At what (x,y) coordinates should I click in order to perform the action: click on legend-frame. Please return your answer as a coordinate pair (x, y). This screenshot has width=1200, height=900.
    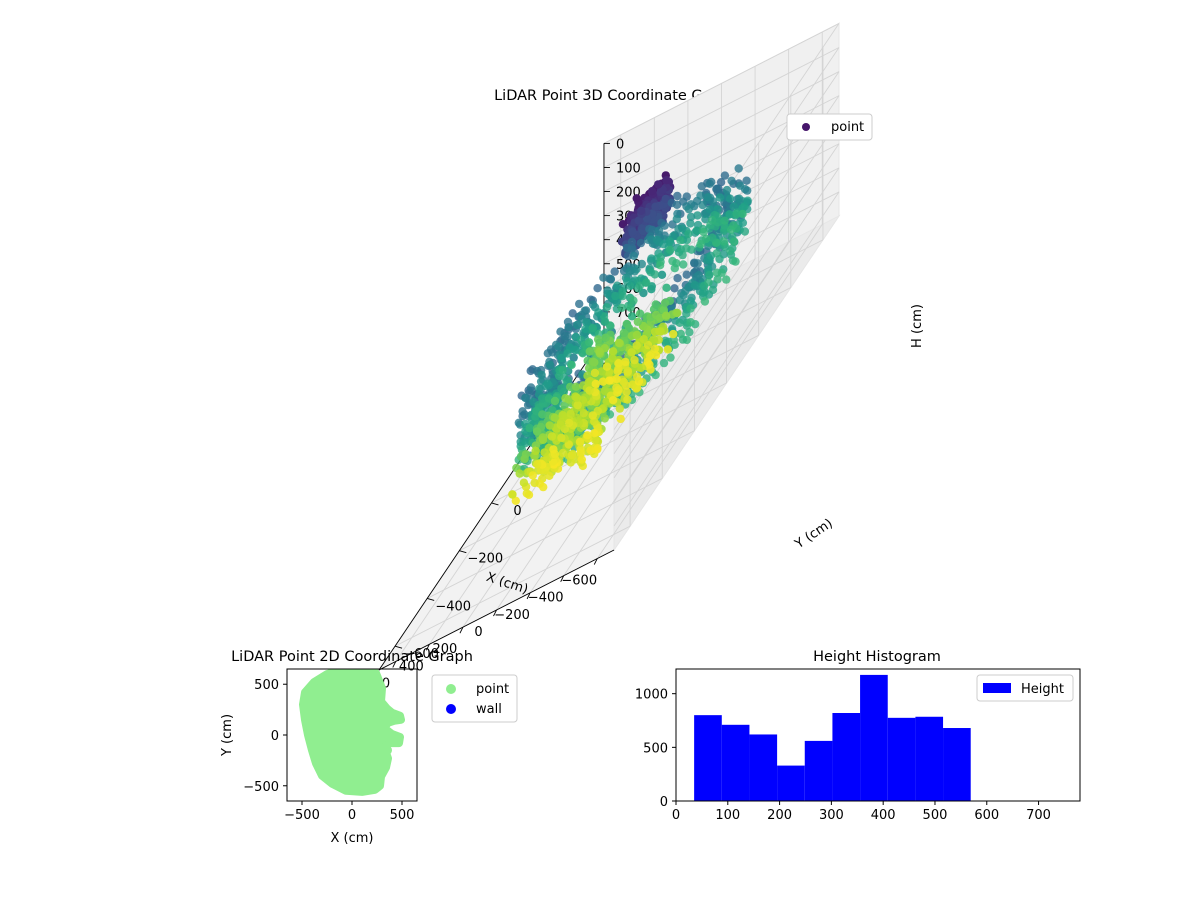
    Looking at the image, I should click on (1025, 688).